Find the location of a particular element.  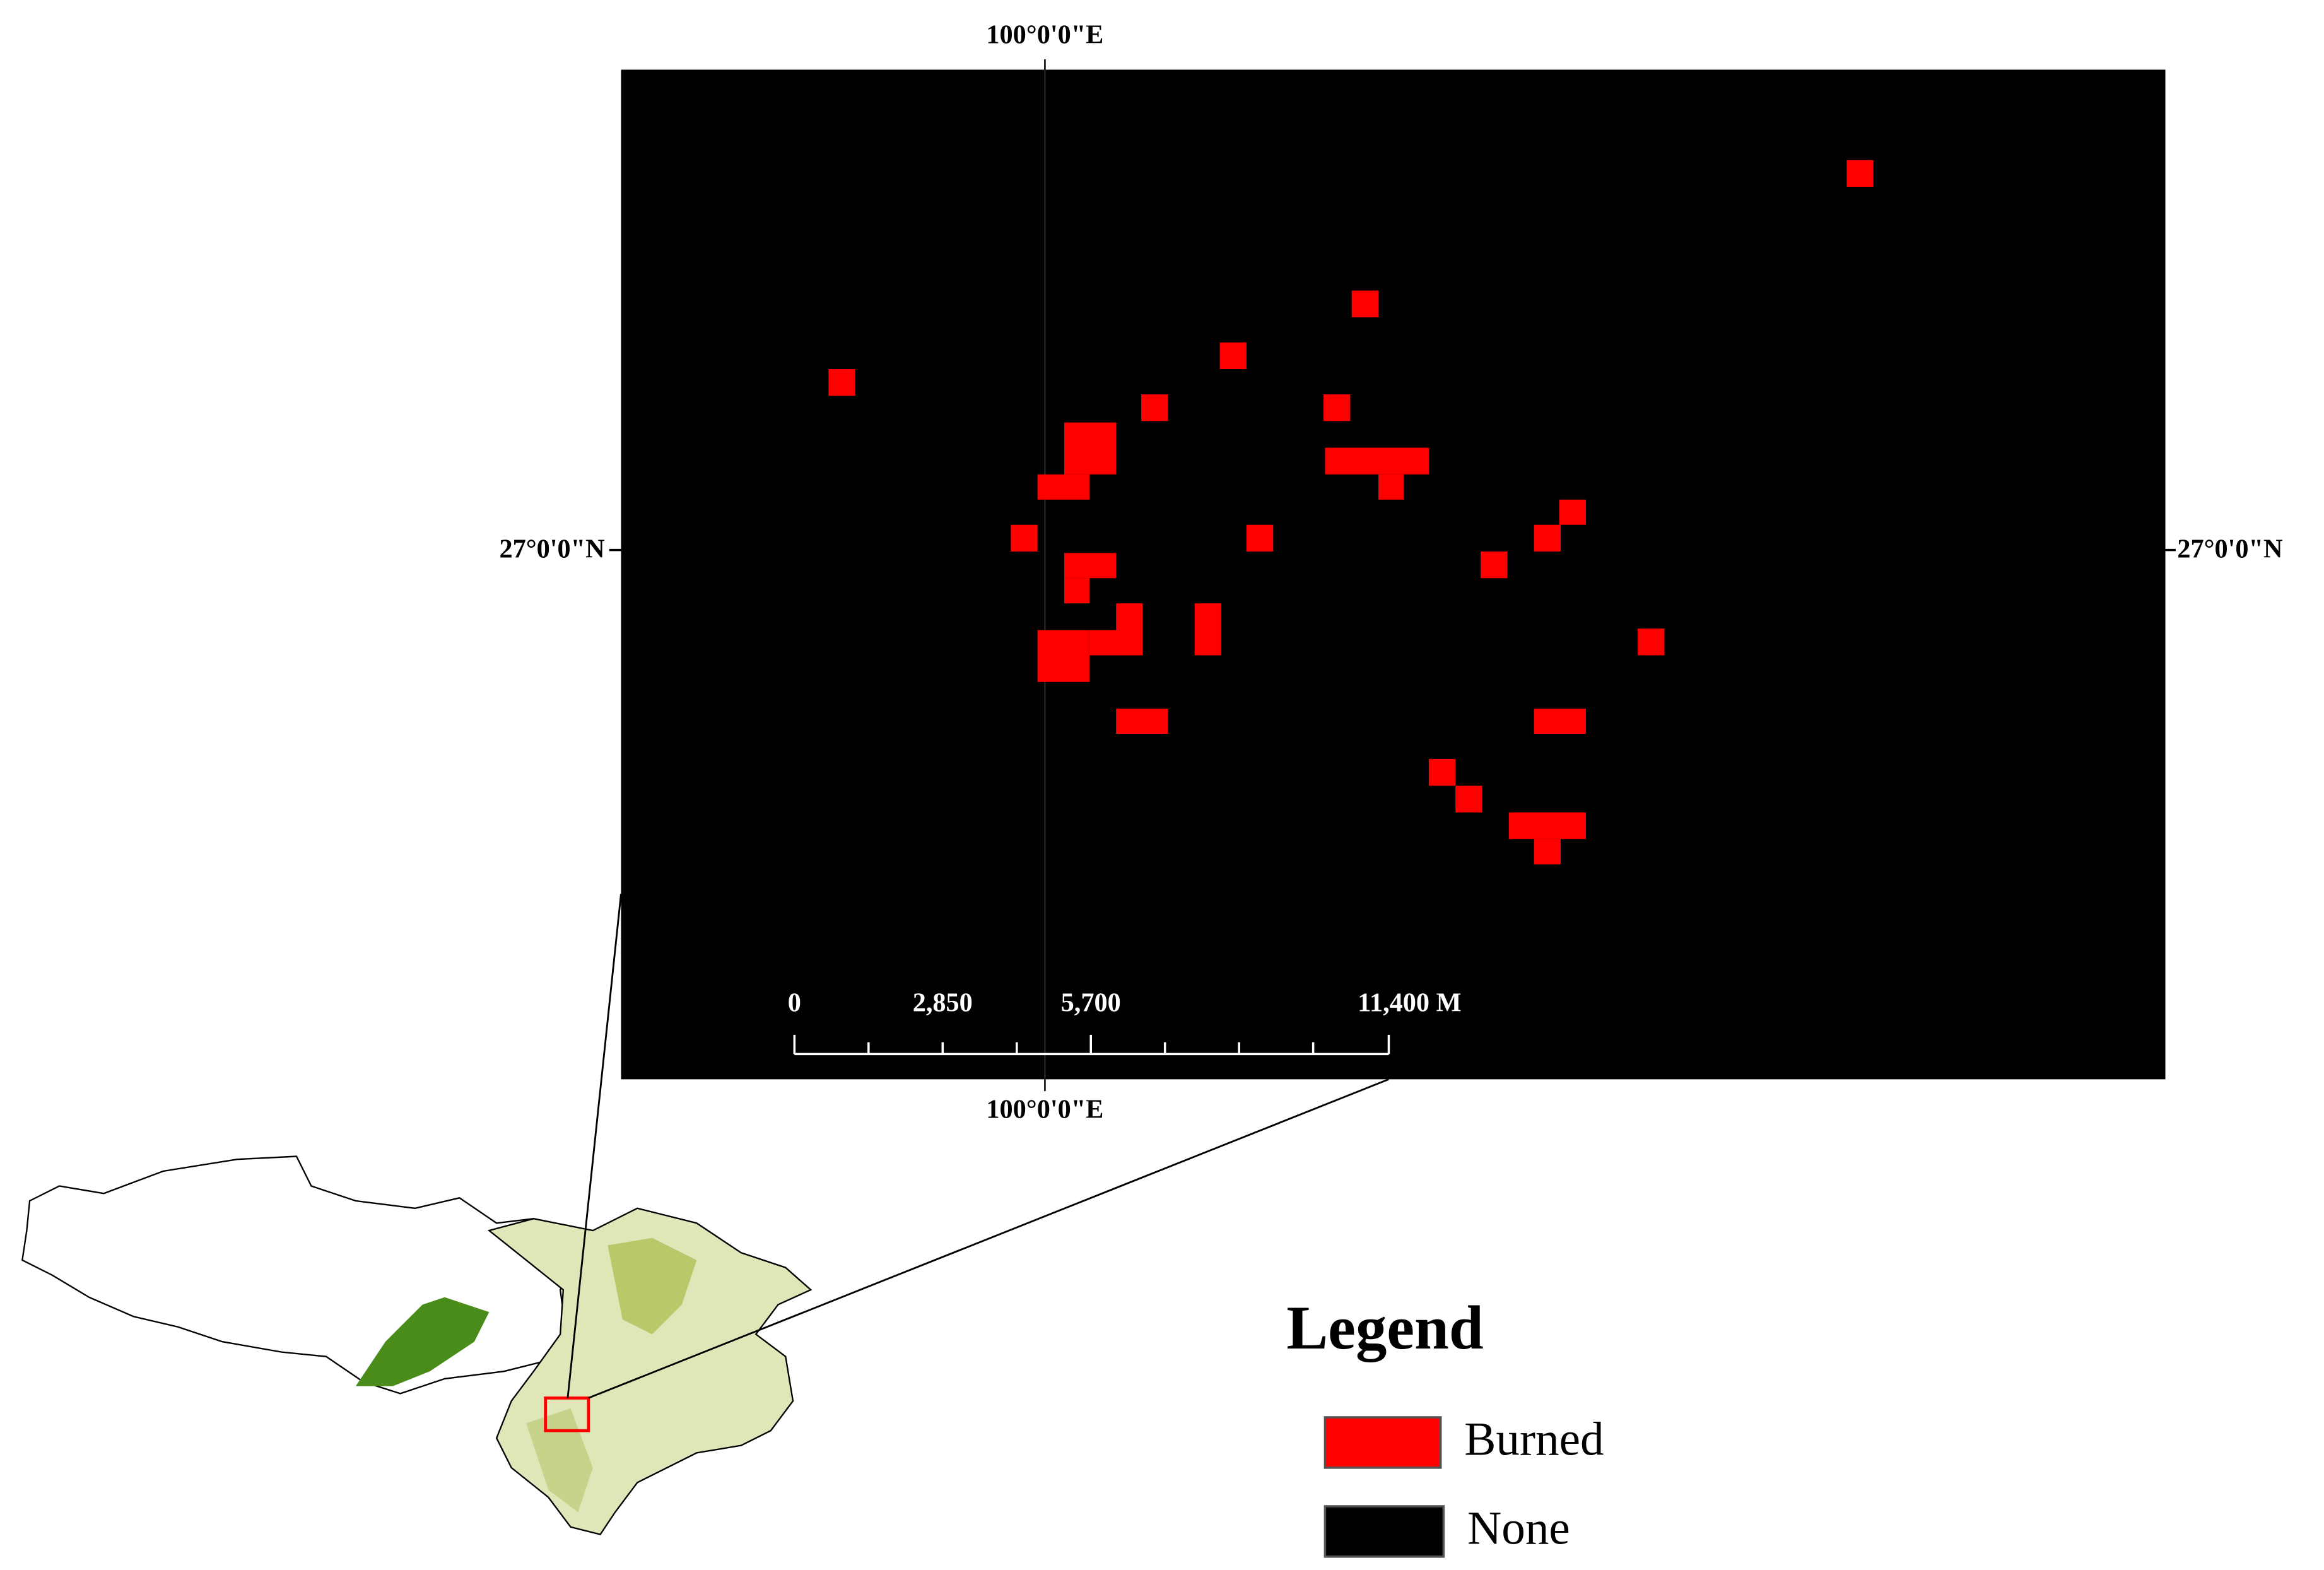

scale-label: 11,400 M is located at coordinates (1409, 1003).